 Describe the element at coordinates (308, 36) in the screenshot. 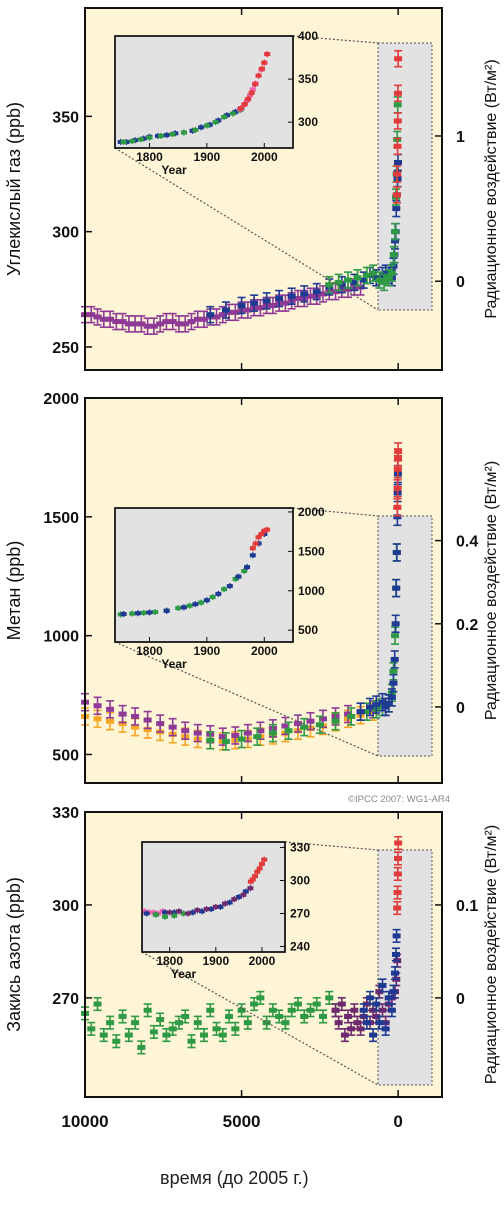

I see `inset-y-tick-label: 400` at that location.